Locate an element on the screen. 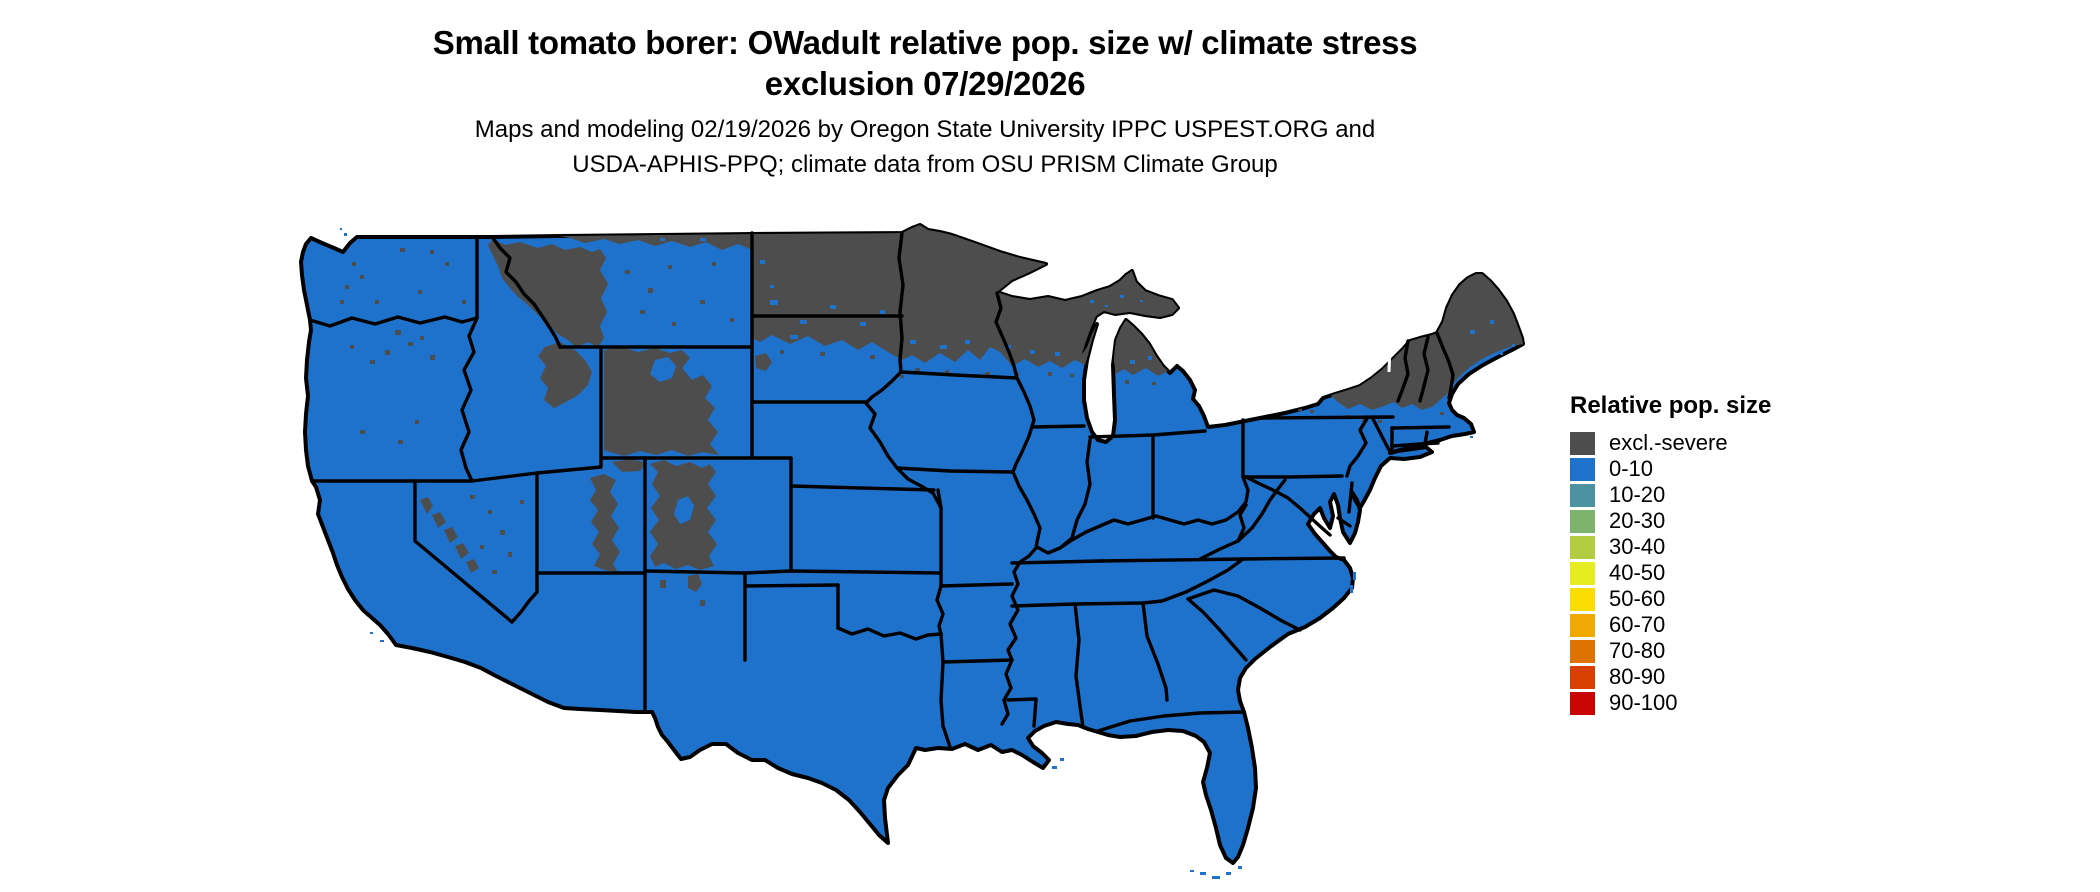 The height and width of the screenshot is (892, 2100). legend-label: 50-60 is located at coordinates (1637, 598).